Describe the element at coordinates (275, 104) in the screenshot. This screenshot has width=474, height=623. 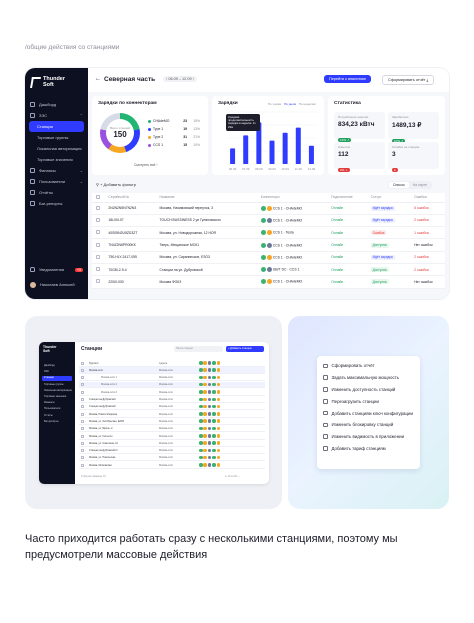
I see `charges-tab: По часам` at that location.